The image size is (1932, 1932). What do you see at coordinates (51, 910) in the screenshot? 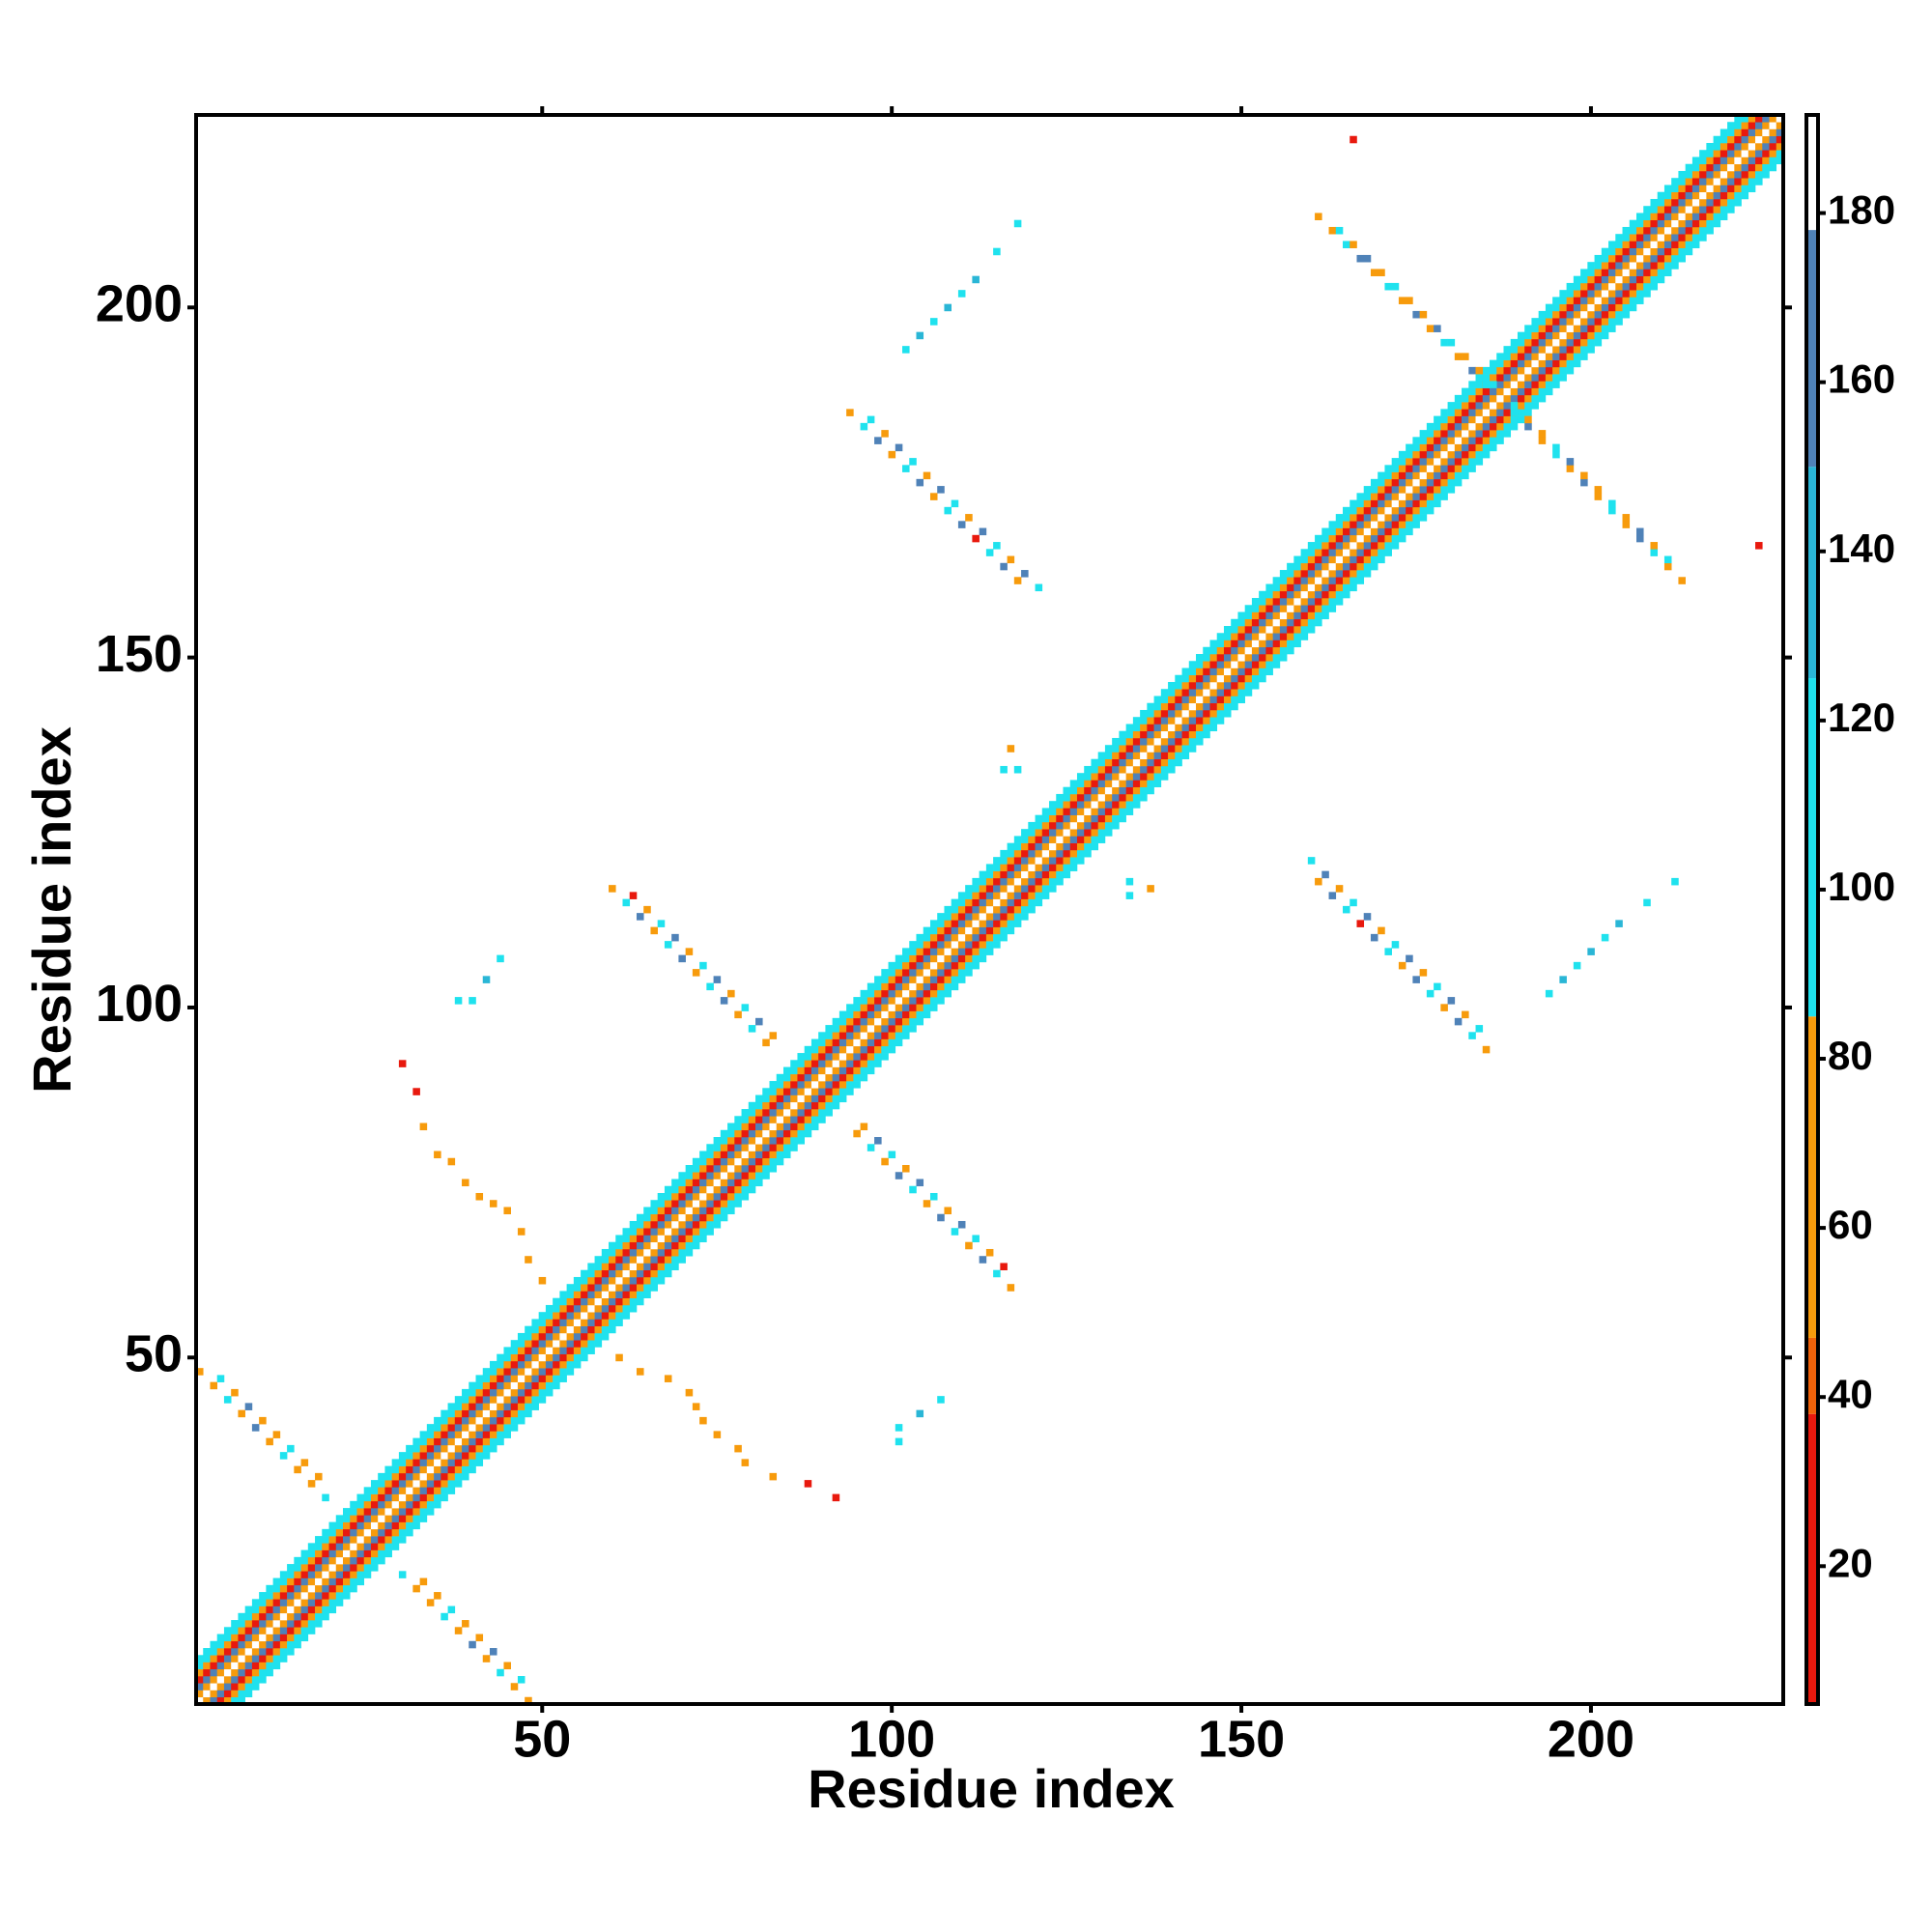
I see `y-axis-title: Residue index` at bounding box center [51, 910].